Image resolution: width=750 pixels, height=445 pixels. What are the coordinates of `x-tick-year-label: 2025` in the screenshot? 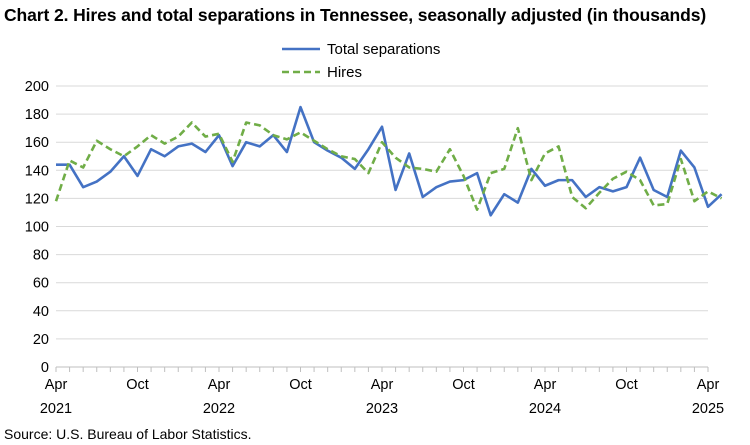 It's located at (708, 409).